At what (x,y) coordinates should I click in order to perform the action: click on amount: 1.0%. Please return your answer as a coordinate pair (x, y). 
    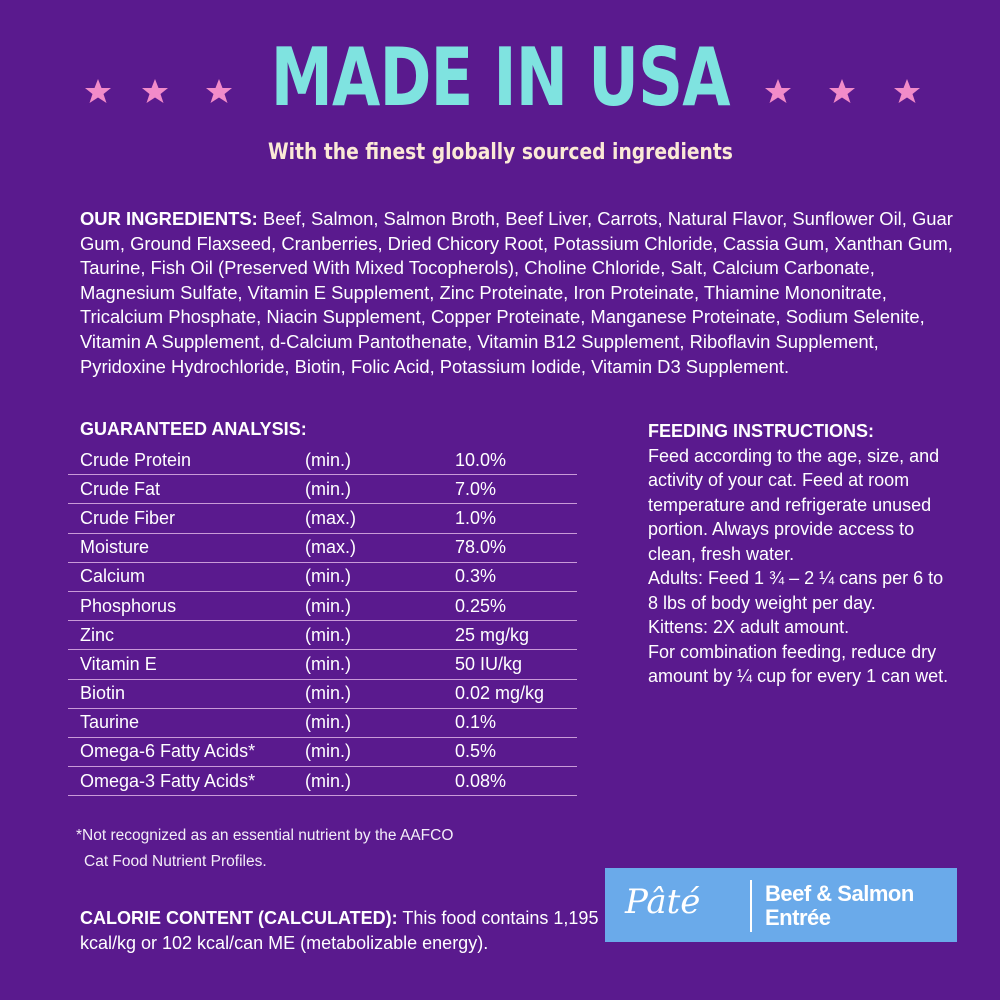
    Looking at the image, I should click on (516, 518).